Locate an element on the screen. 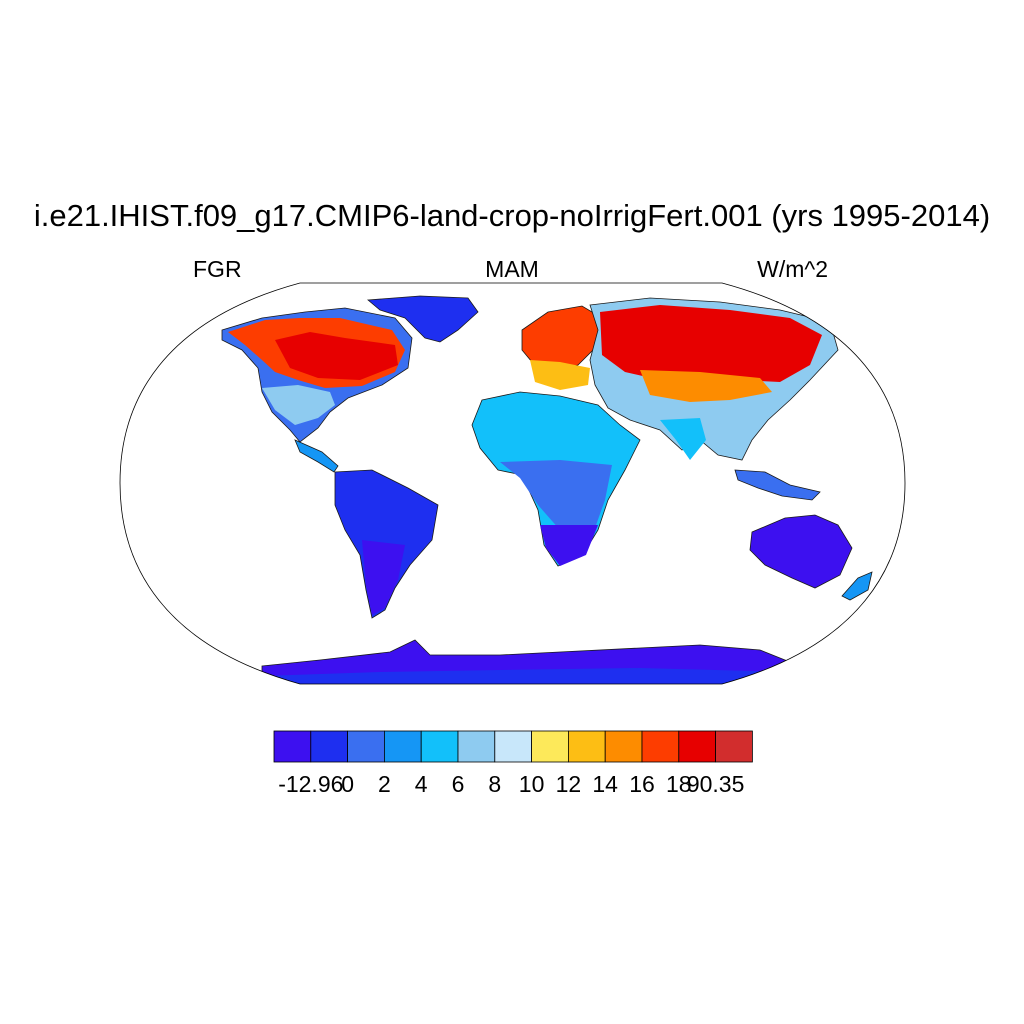 The height and width of the screenshot is (1024, 1024). asia-warm is located at coordinates (706, 386).